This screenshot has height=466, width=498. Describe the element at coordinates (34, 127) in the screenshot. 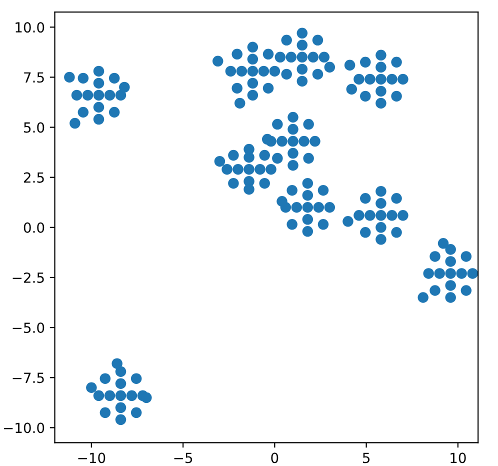

I see `y-tick-label: 5.0` at that location.